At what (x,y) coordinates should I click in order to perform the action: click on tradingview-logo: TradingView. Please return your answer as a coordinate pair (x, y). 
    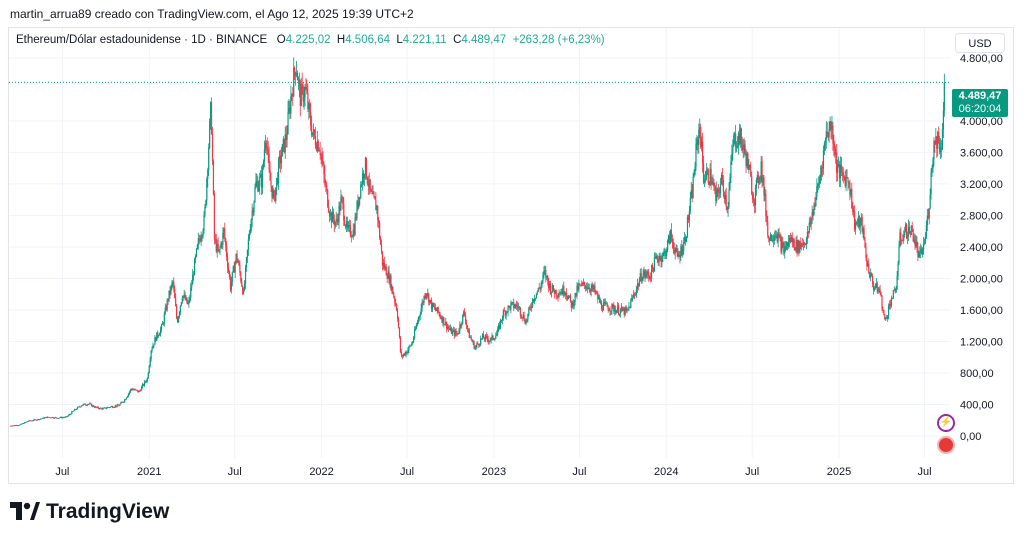
    Looking at the image, I should click on (89, 513).